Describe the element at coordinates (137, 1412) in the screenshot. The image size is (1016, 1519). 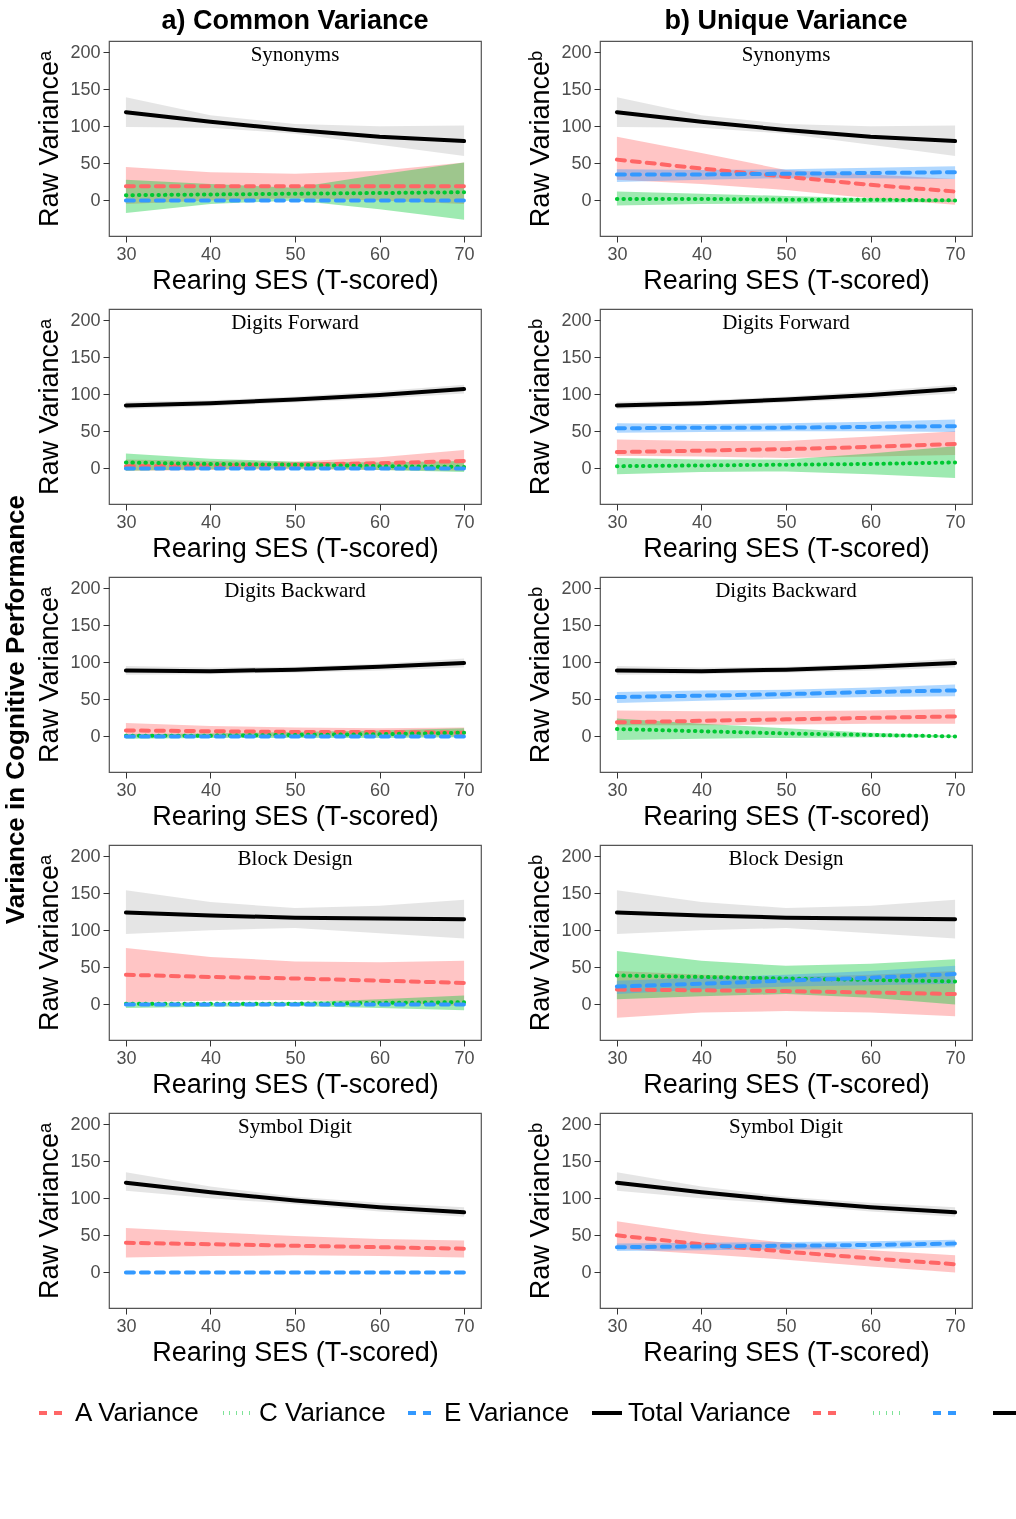
I see `legend-label: A Variance` at that location.